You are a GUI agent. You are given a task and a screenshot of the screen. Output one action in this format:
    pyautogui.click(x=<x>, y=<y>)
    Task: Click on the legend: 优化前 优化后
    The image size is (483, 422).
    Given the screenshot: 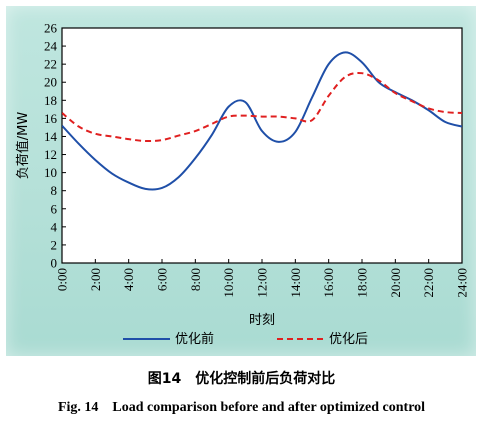 What is the action you would take?
    pyautogui.click(x=245, y=339)
    